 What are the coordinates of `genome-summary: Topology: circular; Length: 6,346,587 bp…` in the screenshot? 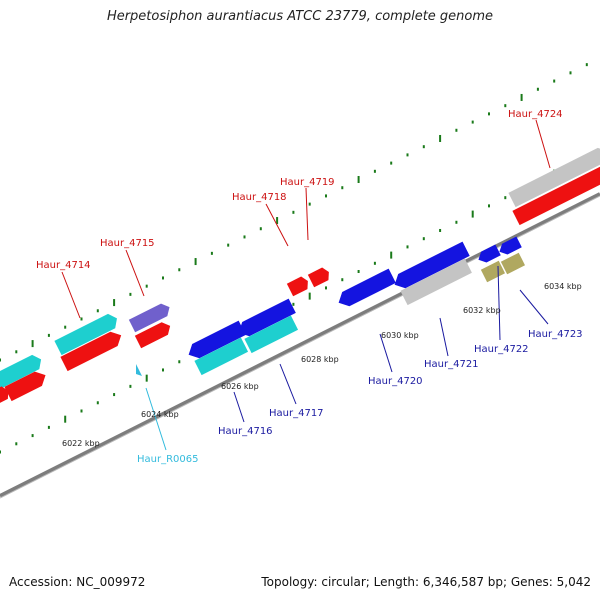 It's located at (426, 582).